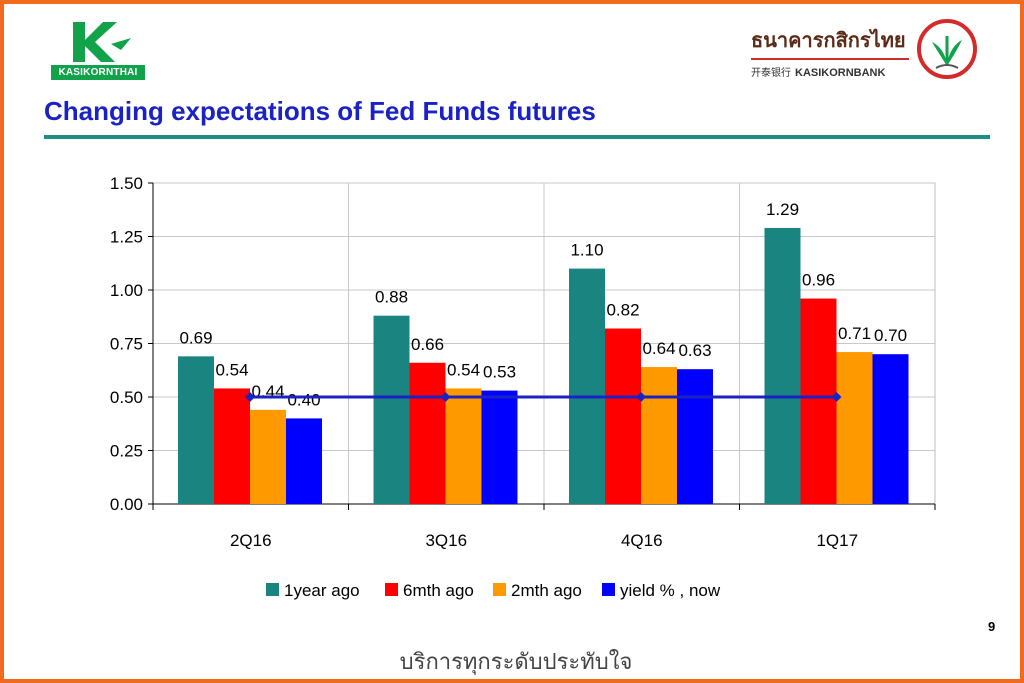 The width and height of the screenshot is (1024, 683). Describe the element at coordinates (854, 428) in the screenshot. I see `bar-2-1Q17` at that location.